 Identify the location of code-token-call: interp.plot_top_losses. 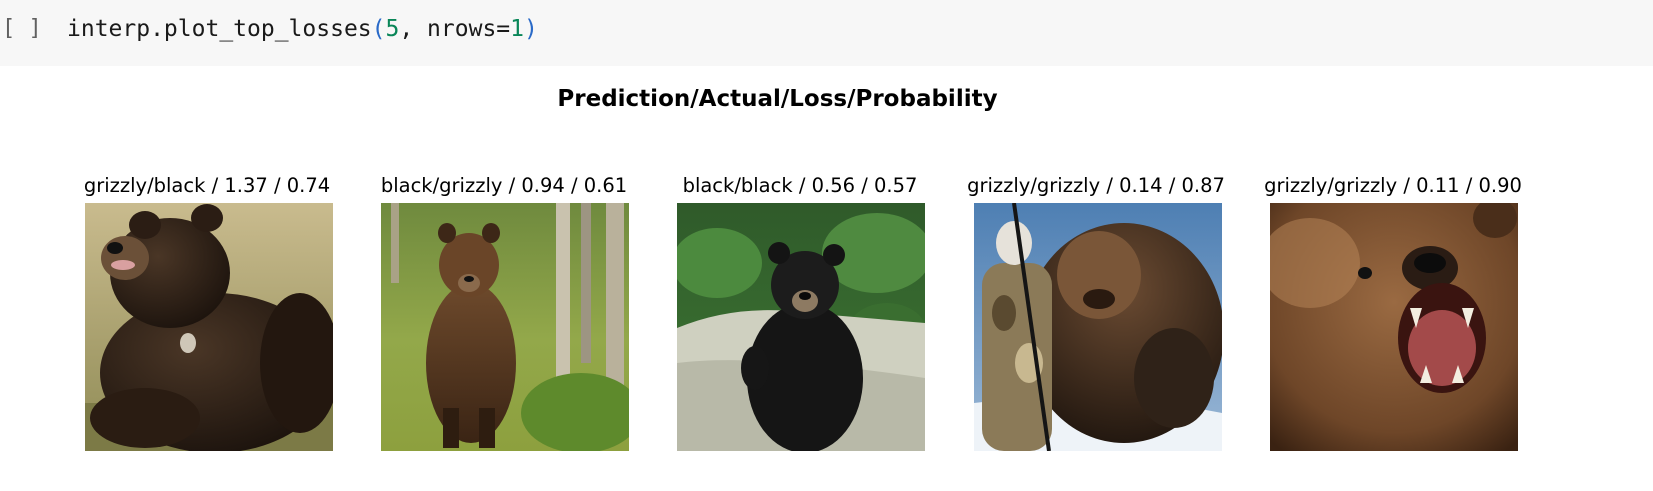
(219, 29).